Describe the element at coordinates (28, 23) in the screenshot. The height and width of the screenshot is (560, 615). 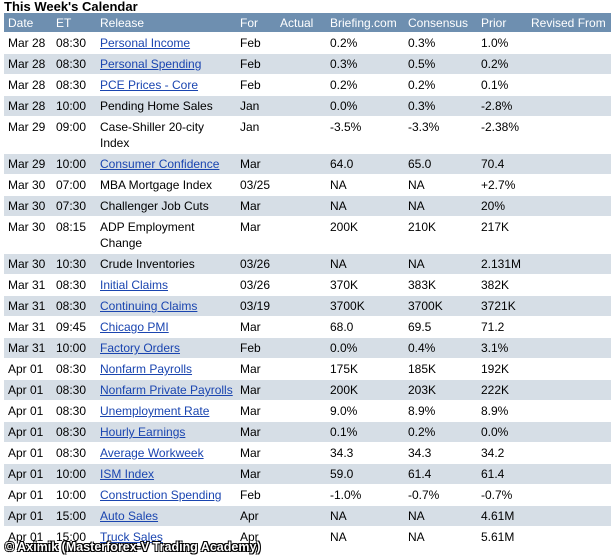
I see `column-header-date: Date` at that location.